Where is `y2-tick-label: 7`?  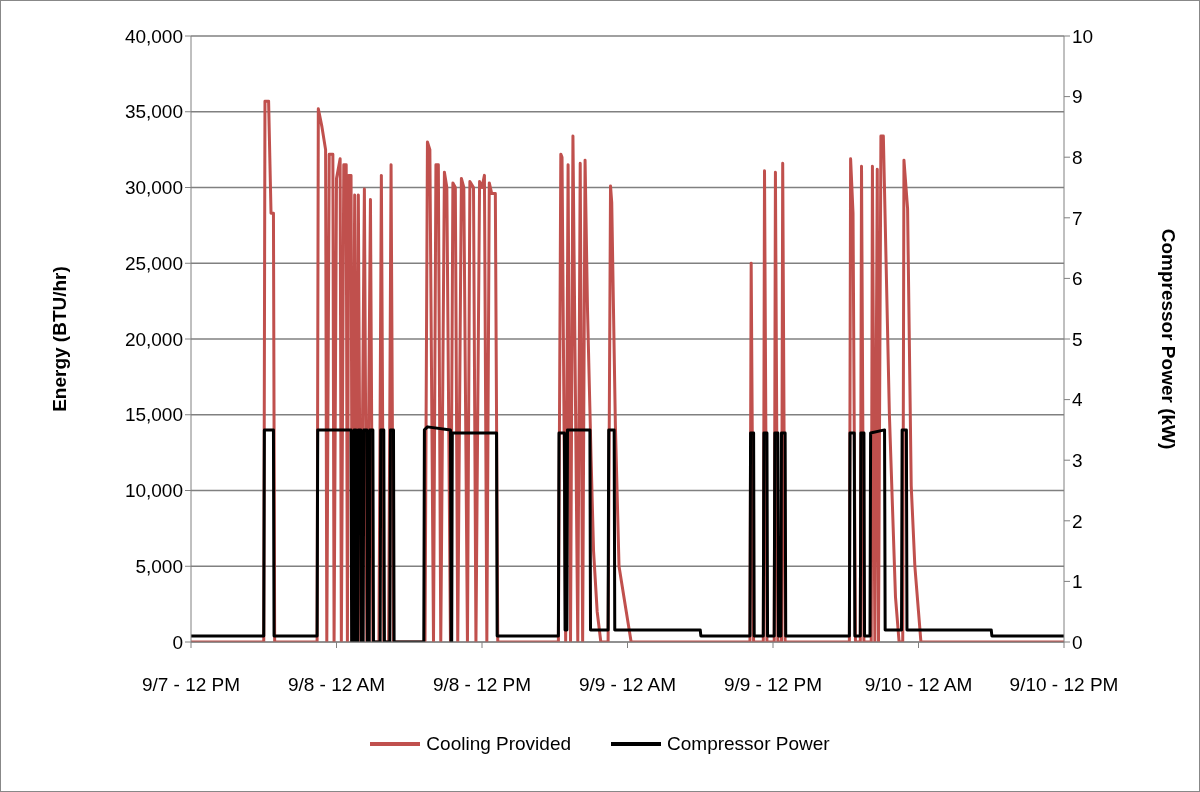
y2-tick-label: 7 is located at coordinates (1077, 218).